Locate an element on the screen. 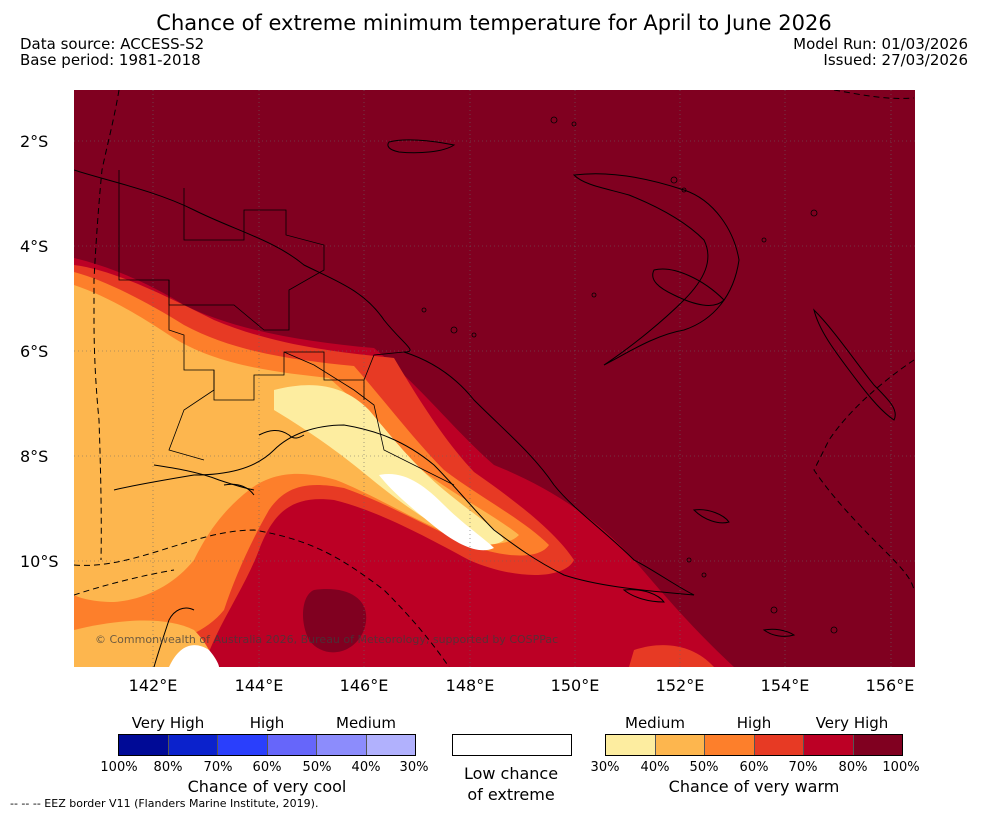 Image resolution: width=988 pixels, height=816 pixels. warm-heading-very-high: Very High is located at coordinates (852, 723).